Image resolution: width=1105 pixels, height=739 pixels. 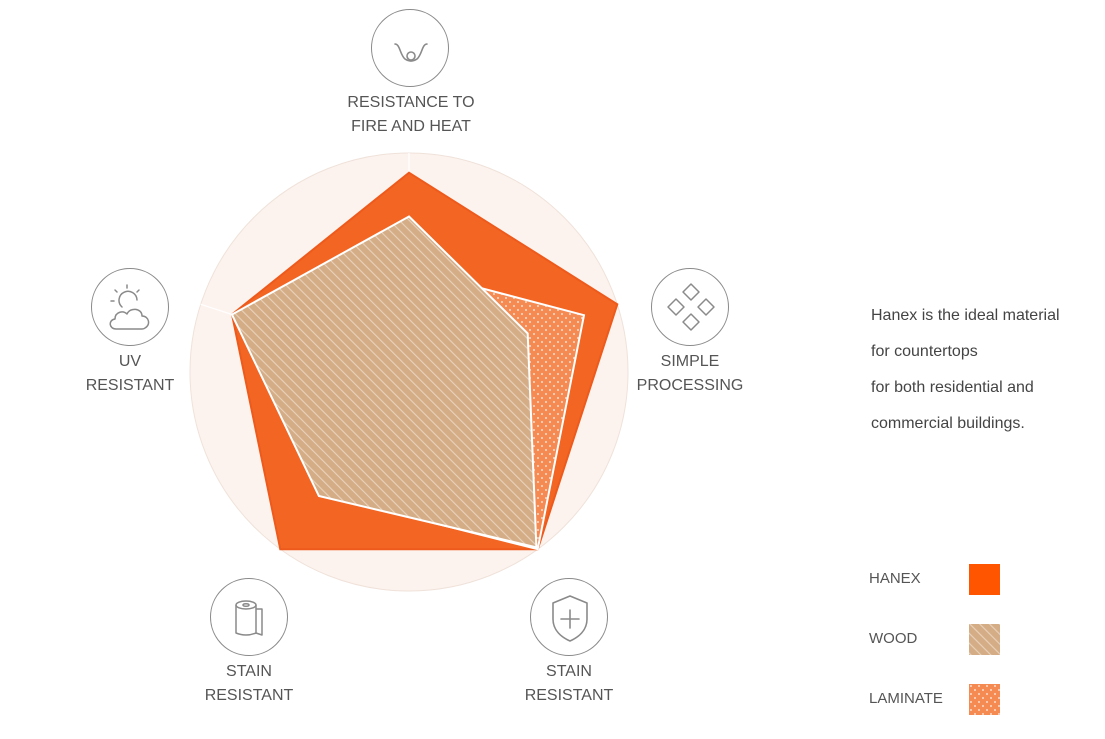 What do you see at coordinates (384, 382) in the screenshot?
I see `series-wood-area` at bounding box center [384, 382].